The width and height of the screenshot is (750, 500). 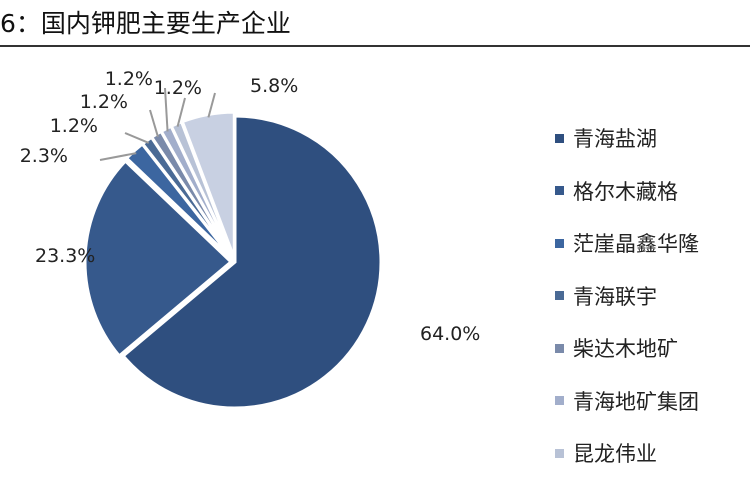 I want to click on legend-label: 青海地矿集团, so click(x=636, y=401).